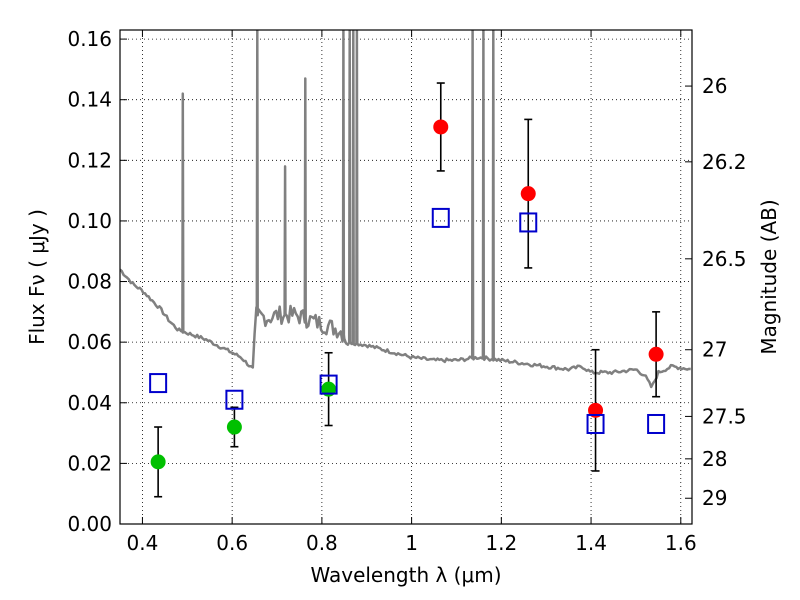 This screenshot has width=800, height=600. Describe the element at coordinates (501, 543) in the screenshot. I see `x-tick-label: 1.2` at that location.